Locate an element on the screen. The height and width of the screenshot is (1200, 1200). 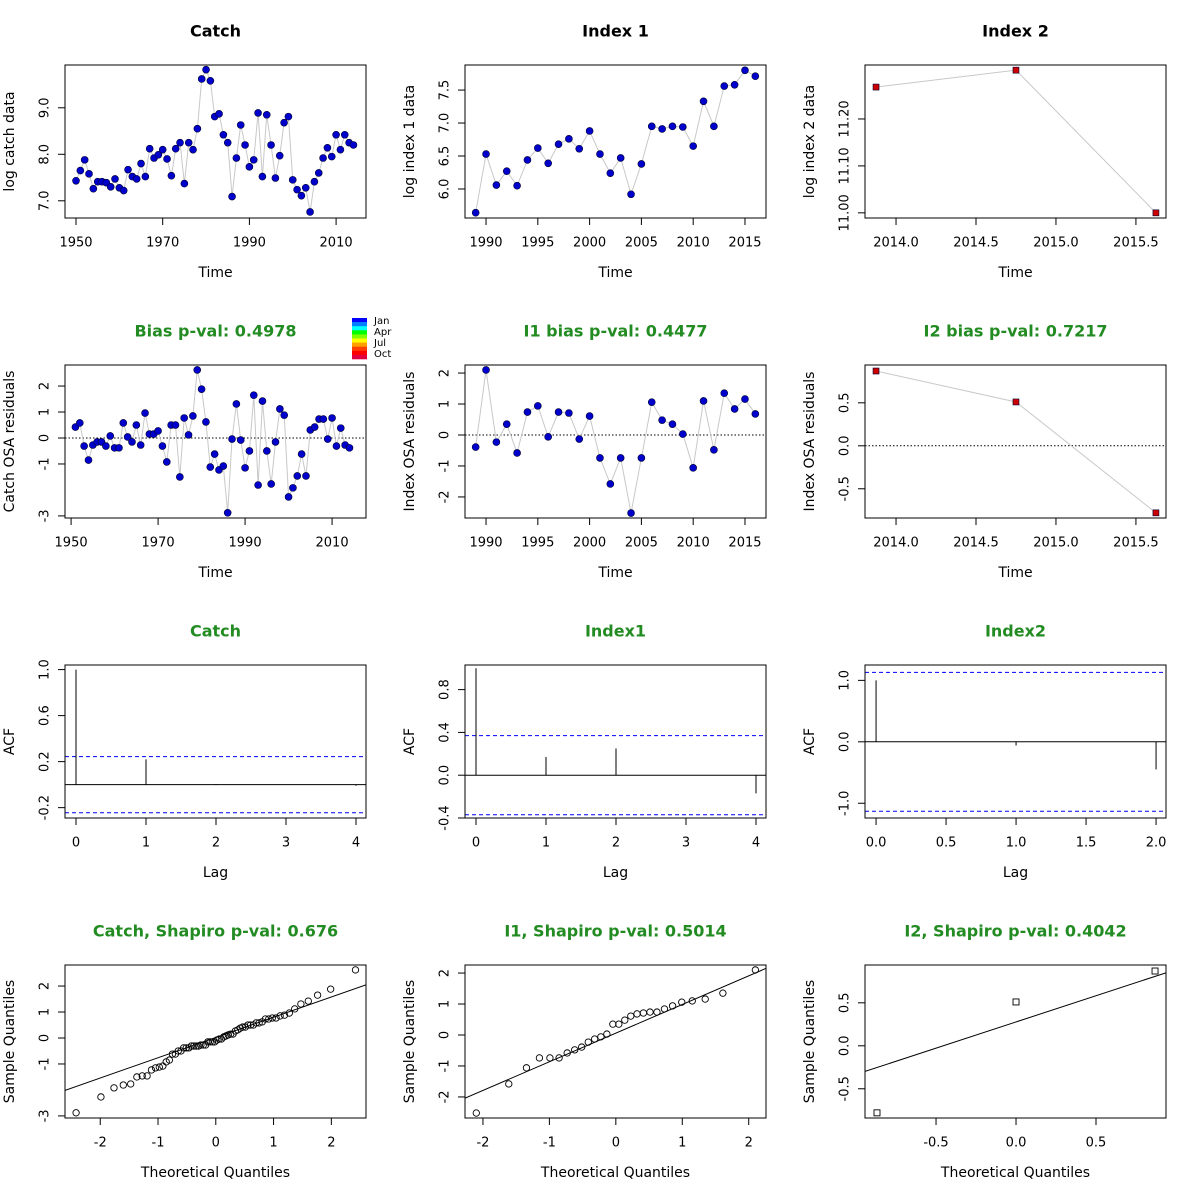
y-tick-label: 0 is located at coordinates (445, 1035).